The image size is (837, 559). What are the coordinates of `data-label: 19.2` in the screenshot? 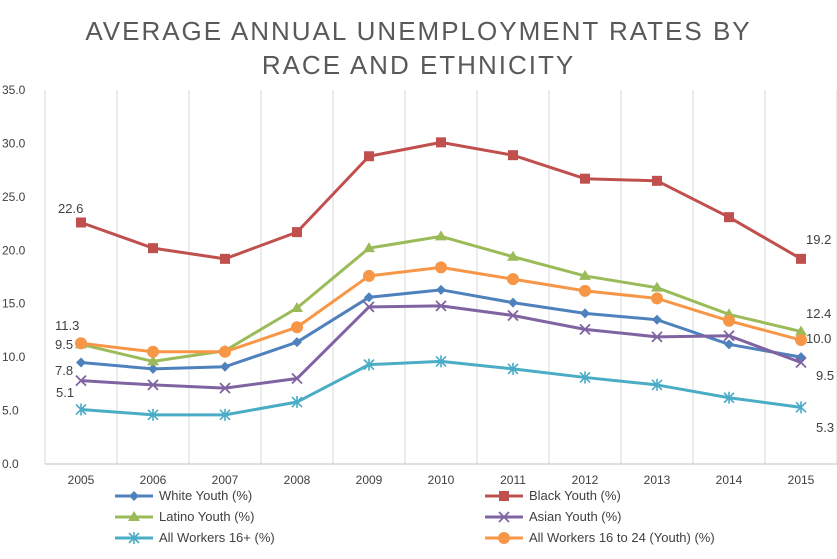 It's located at (818, 239).